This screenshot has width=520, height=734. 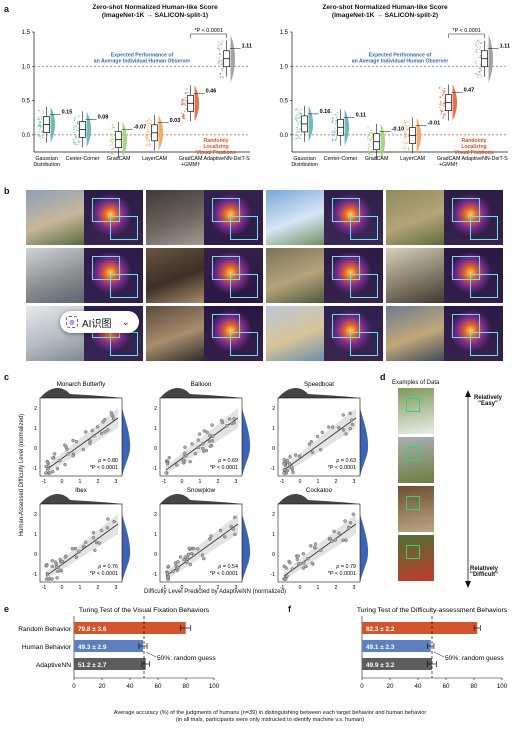 I want to click on scatter-title: Monarch Butterfly, so click(x=81, y=384).